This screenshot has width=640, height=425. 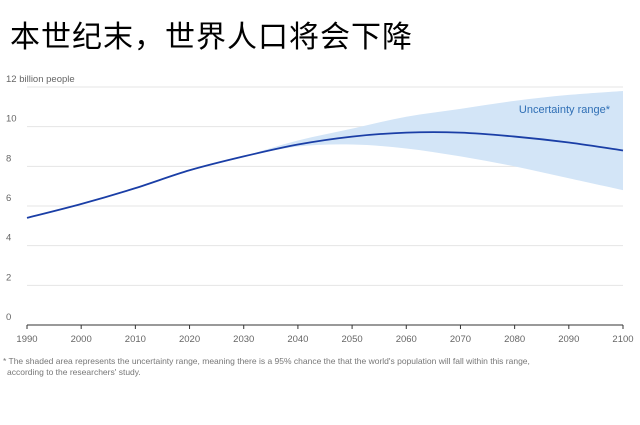 What do you see at coordinates (81, 339) in the screenshot?
I see `x-tick-label-2000: 2000` at bounding box center [81, 339].